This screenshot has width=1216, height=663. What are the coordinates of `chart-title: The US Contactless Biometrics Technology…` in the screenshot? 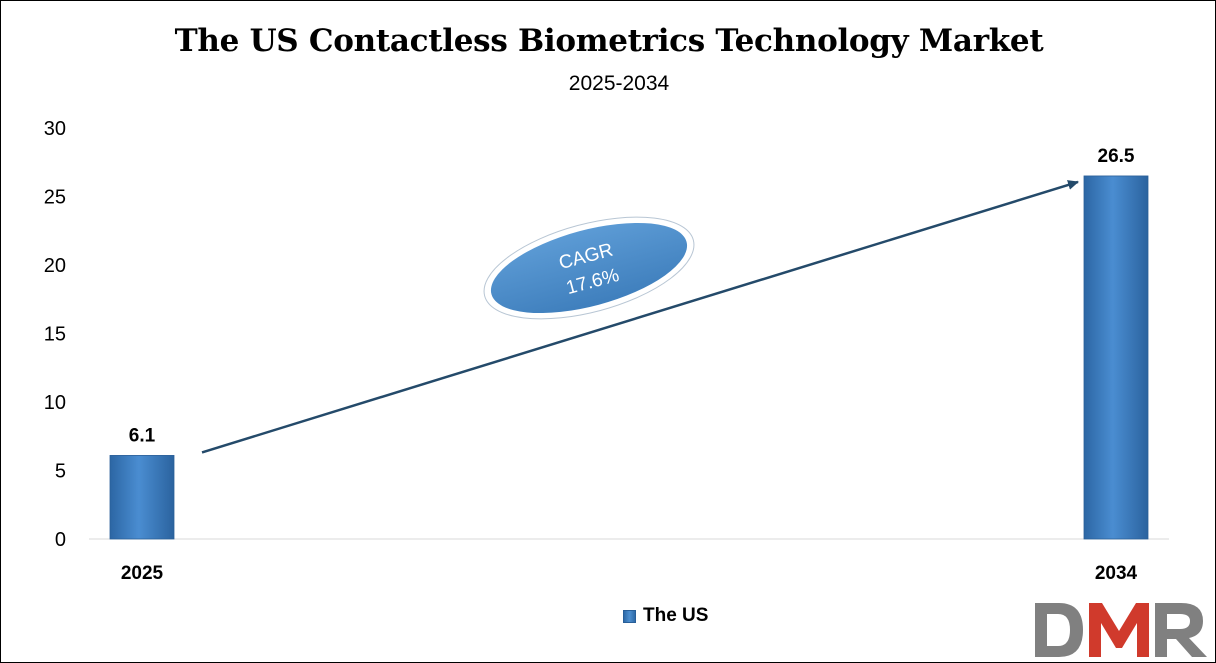 It's located at (609, 41).